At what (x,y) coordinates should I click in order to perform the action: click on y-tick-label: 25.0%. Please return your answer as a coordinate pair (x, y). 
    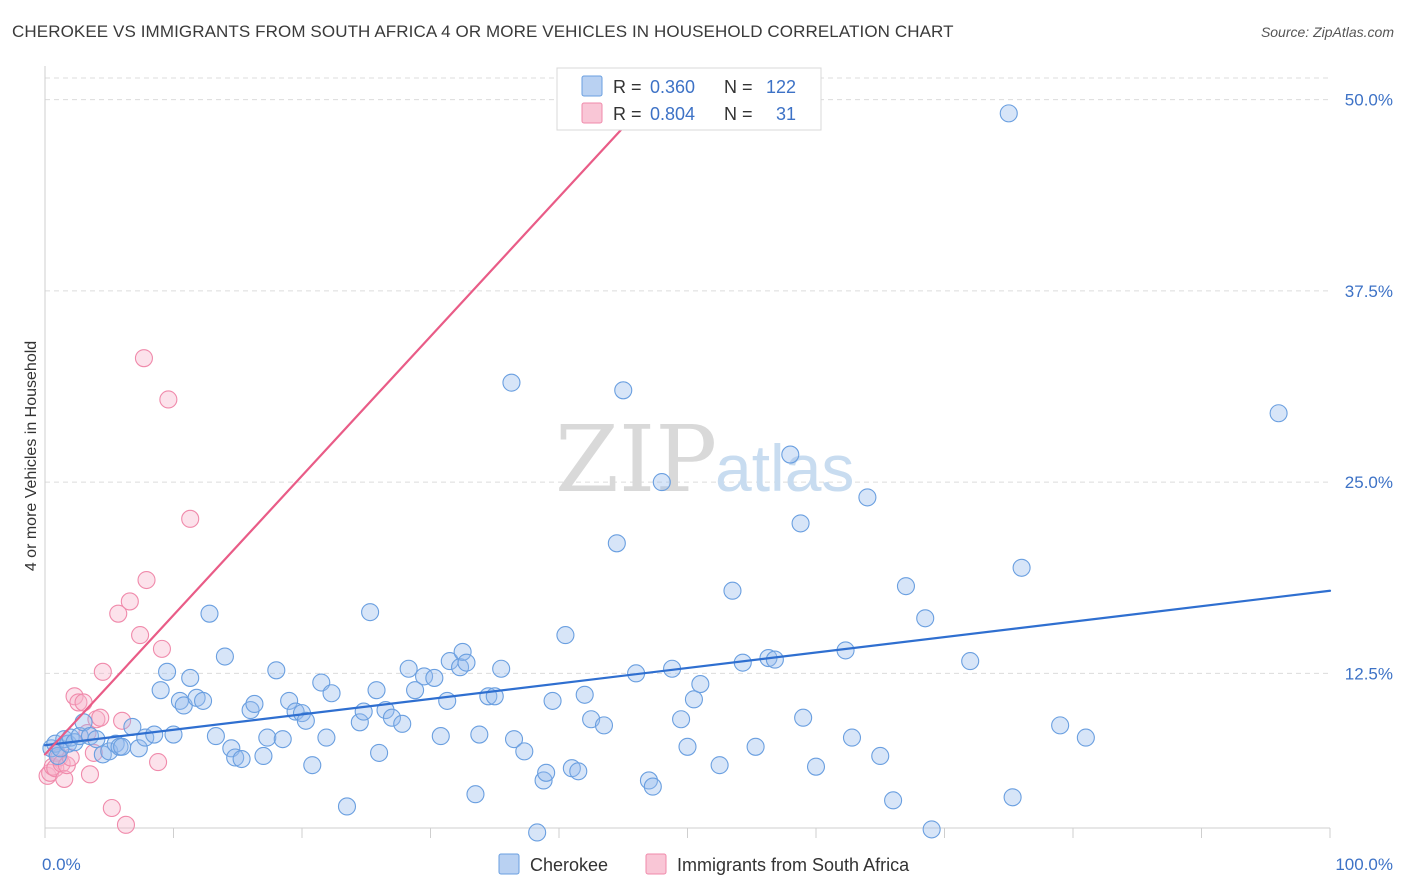
    Looking at the image, I should click on (1369, 482).